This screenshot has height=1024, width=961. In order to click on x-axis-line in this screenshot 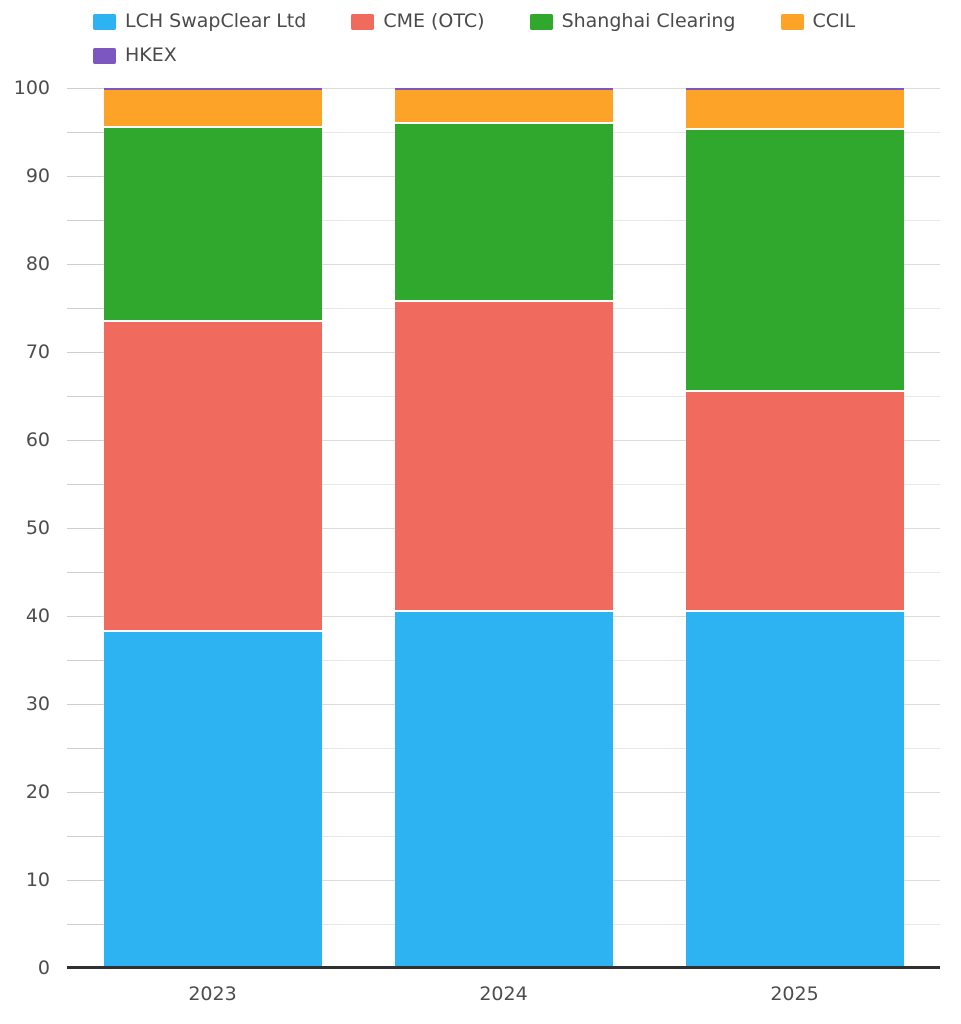, I will do `click(503, 967)`.